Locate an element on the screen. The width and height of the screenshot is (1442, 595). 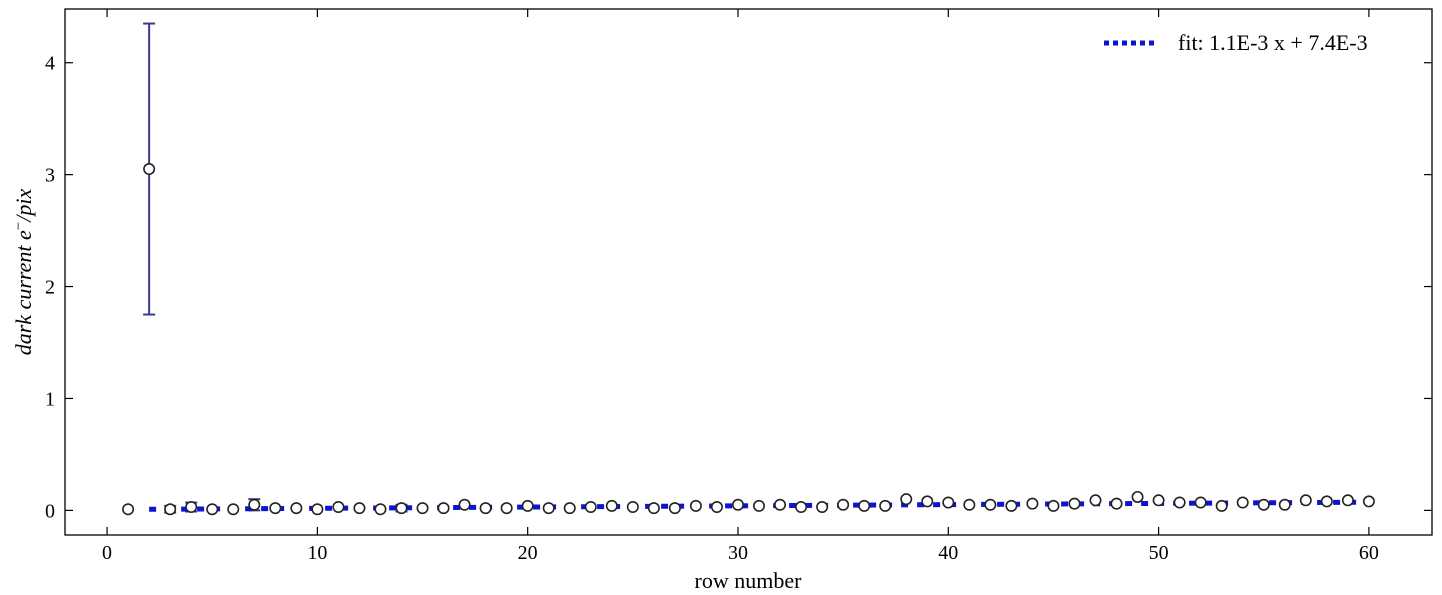
y-axis-label: dark current e−/pix is located at coordinates (23, 272).